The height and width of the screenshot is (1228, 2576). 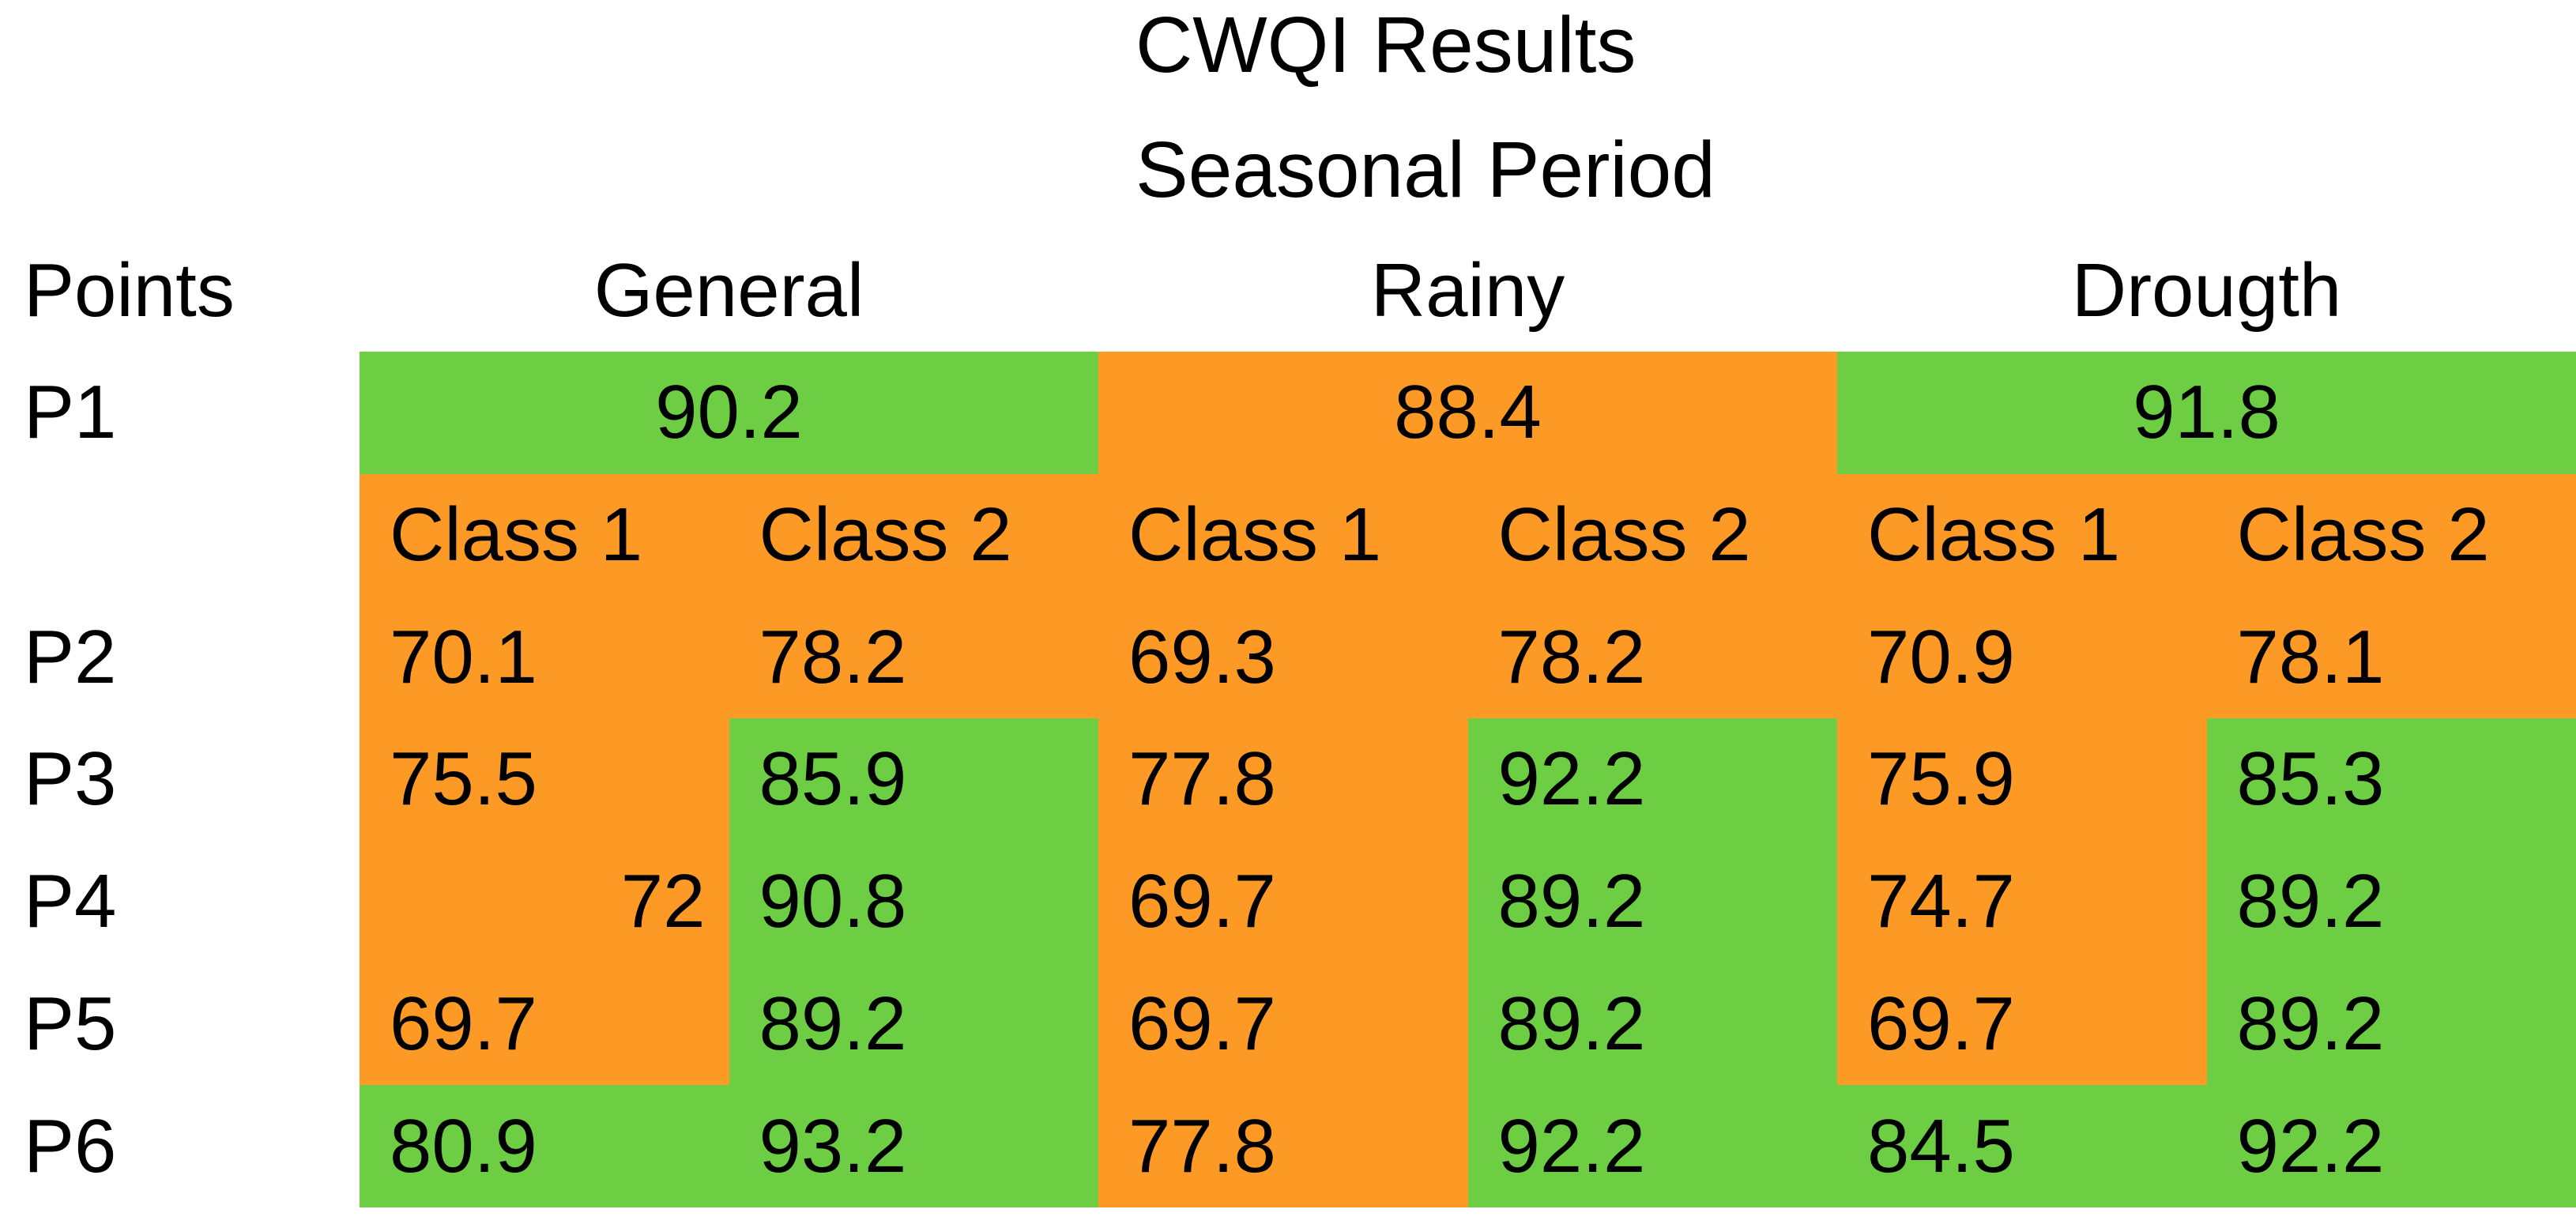 I want to click on cell-p2-drougth-class1: 70.9, so click(x=2022, y=657).